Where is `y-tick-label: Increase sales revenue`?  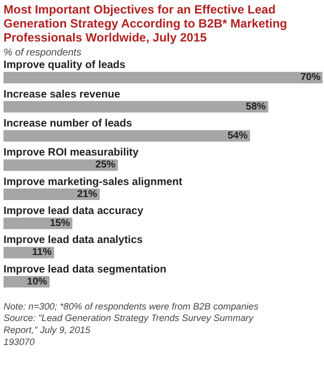 y-tick-label: Increase sales revenue is located at coordinates (62, 94).